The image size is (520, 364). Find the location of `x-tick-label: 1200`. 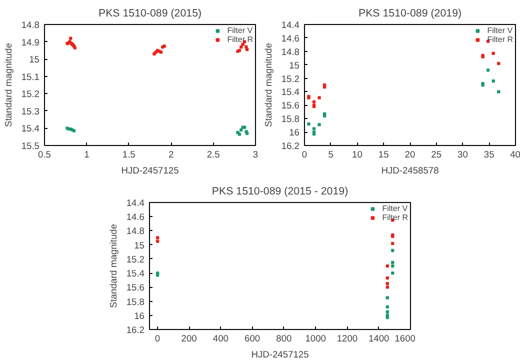

x-tick-label: 1200 is located at coordinates (347, 339).